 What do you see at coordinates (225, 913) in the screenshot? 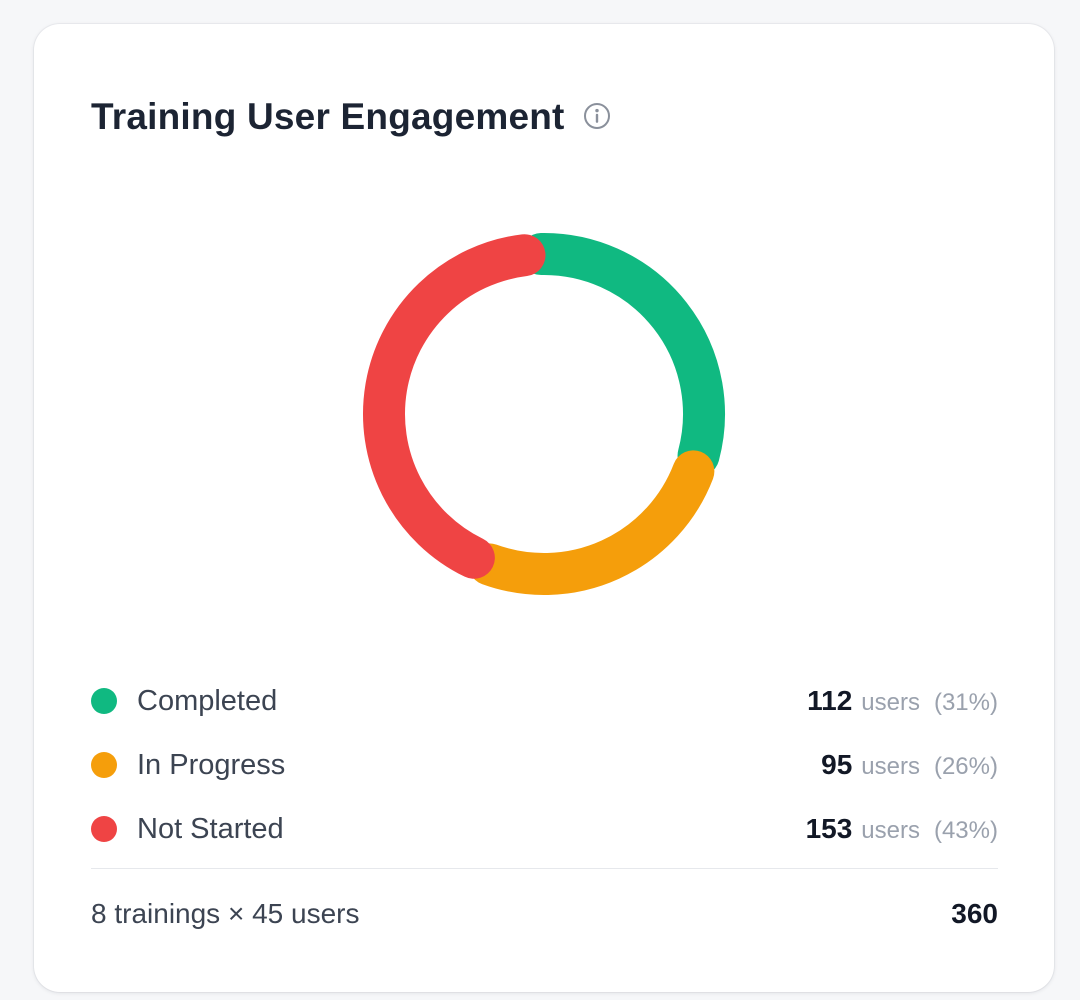
I see `footer-summary: 8 trainings × 45 users` at bounding box center [225, 913].